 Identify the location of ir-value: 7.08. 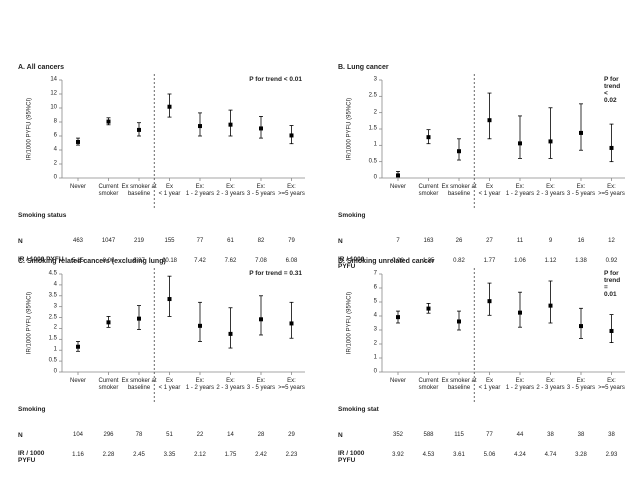
(261, 261).